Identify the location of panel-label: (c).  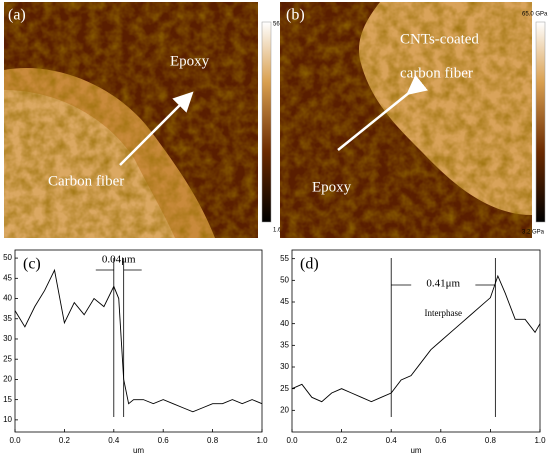
(32, 264).